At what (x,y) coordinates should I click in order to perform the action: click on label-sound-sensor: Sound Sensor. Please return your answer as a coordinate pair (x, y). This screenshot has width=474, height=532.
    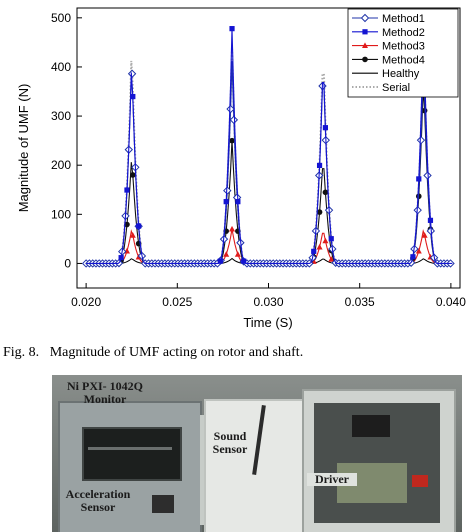
    Looking at the image, I should click on (230, 443).